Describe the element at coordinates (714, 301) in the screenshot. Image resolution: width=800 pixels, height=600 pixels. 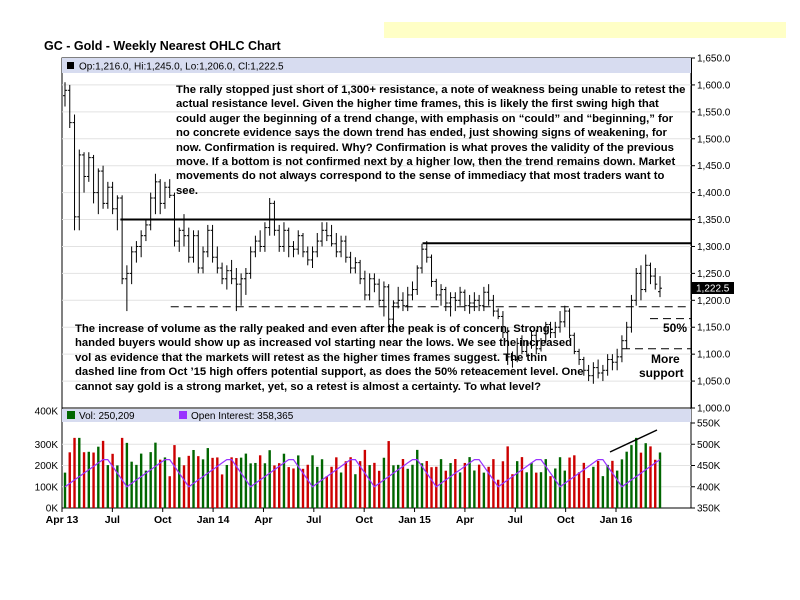
I see `price-tick-label: 1,200.0` at that location.